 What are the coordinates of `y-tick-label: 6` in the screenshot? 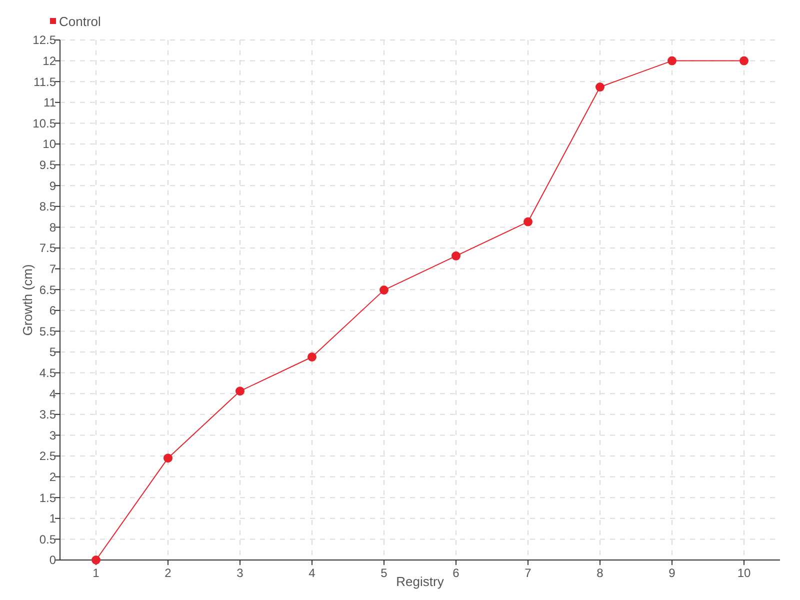 It's located at (52, 311).